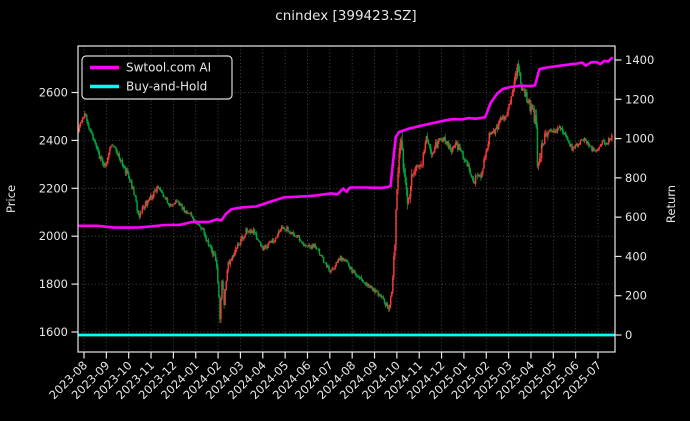 This screenshot has width=690, height=421. What do you see at coordinates (636, 217) in the screenshot?
I see `right-tick-label: 600` at bounding box center [636, 217].